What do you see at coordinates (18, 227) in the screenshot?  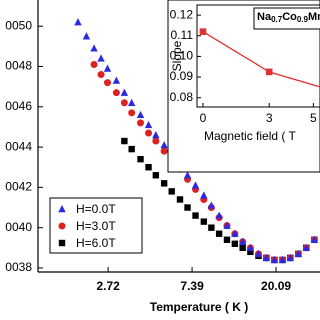 I see `y-tick-label: 0040` at bounding box center [18, 227].